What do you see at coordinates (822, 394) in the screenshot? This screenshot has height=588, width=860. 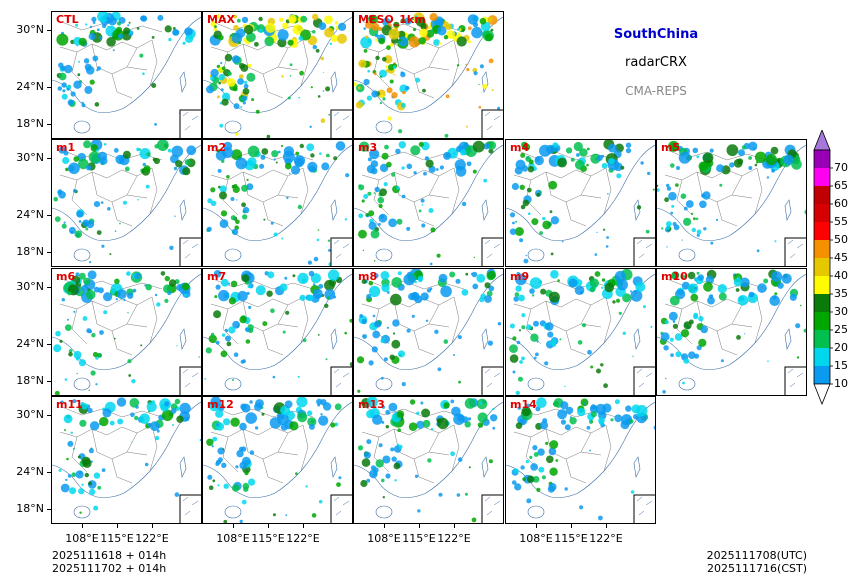 I see `colorbar-min-extend` at bounding box center [822, 394].